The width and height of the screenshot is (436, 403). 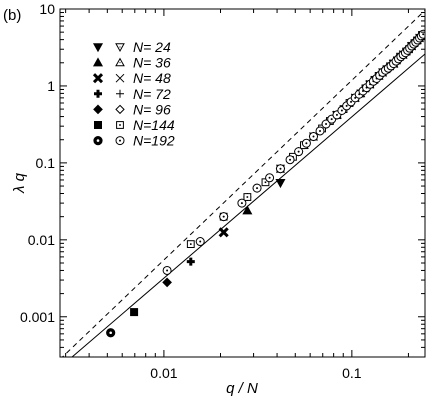 I want to click on x-tick-label: 0.01, so click(x=163, y=373).